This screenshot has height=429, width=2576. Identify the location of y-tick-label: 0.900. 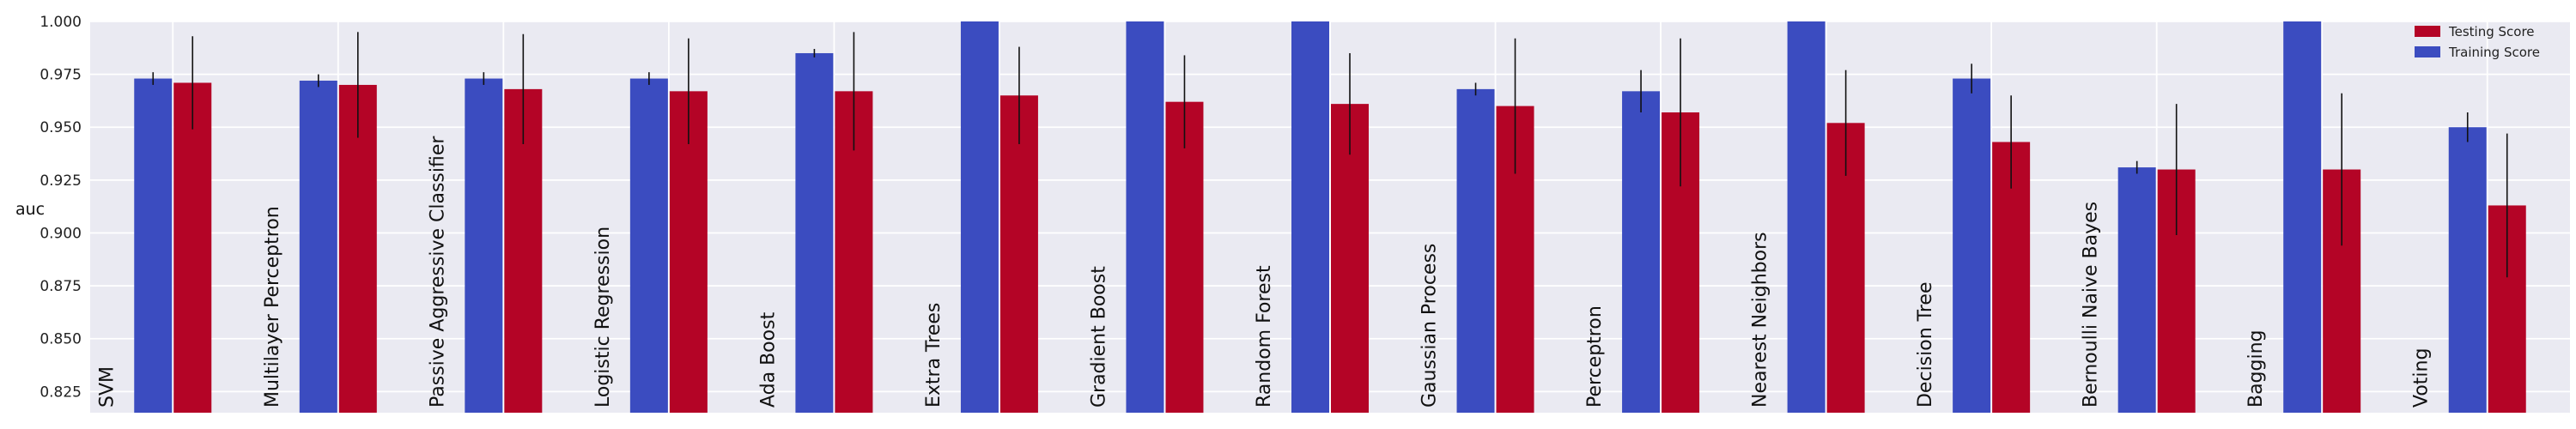
(61, 234).